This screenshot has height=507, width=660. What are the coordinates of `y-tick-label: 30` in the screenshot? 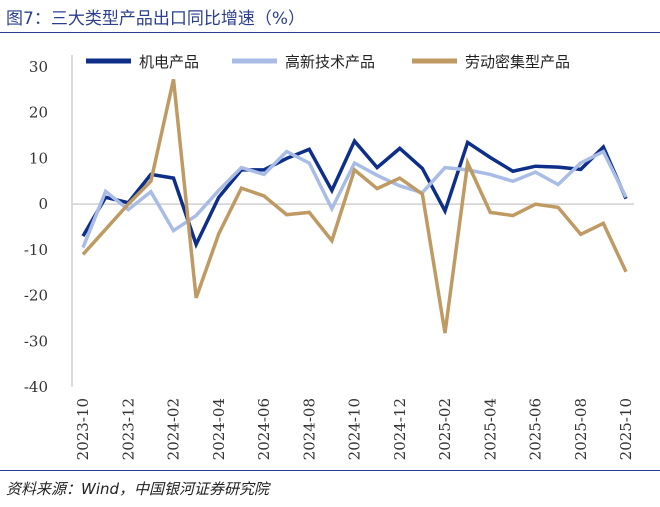 It's located at (38, 67).